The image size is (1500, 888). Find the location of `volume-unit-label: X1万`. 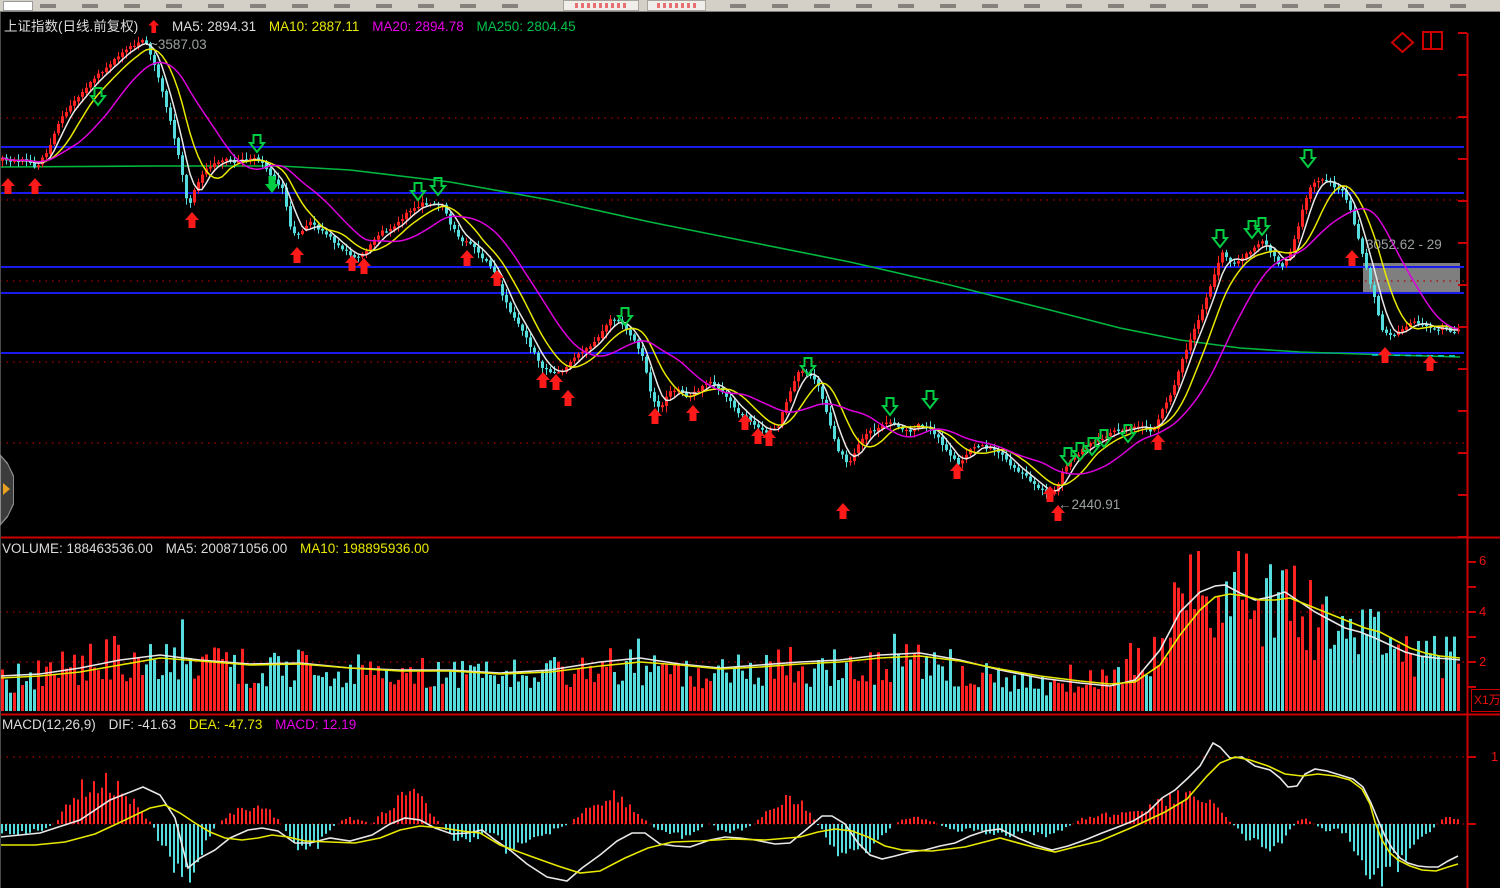

volume-unit-label: X1万 is located at coordinates (1485, 700).